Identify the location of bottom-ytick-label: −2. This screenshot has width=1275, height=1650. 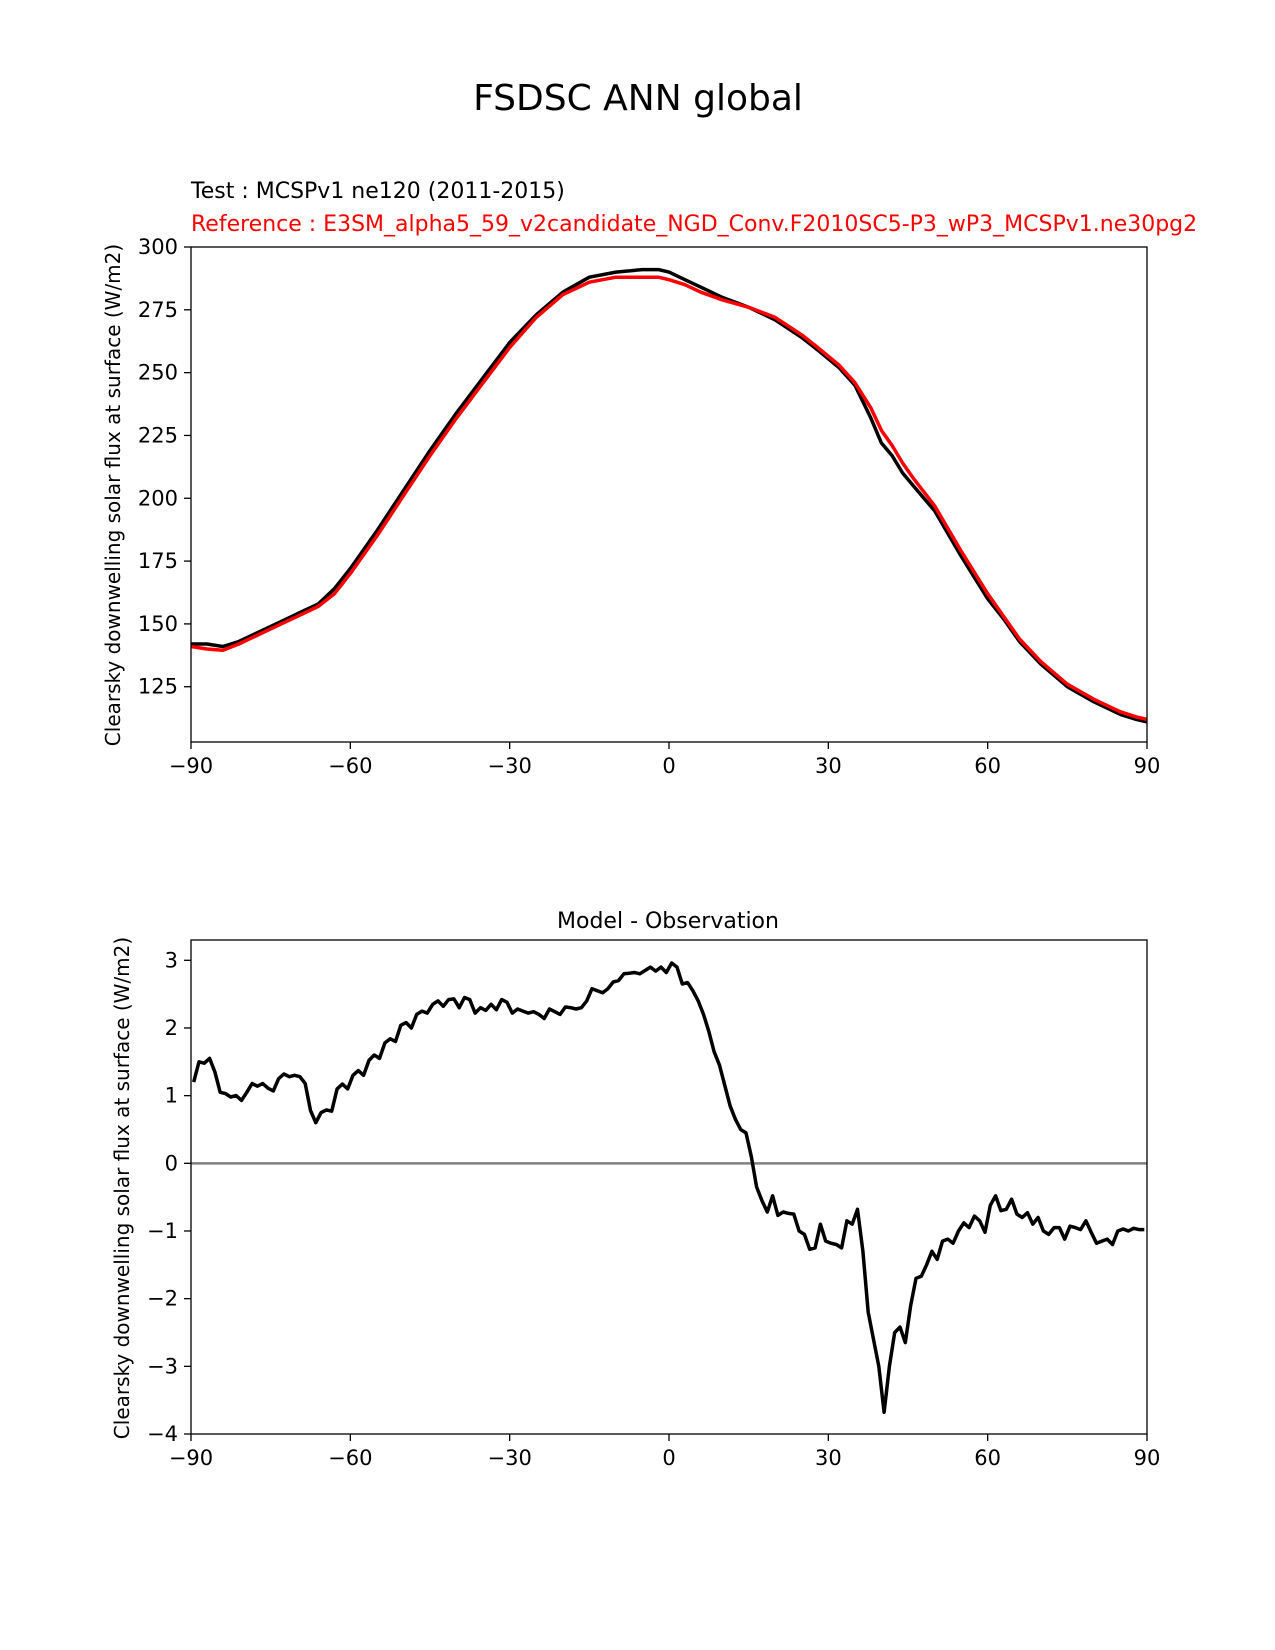
(162, 1299).